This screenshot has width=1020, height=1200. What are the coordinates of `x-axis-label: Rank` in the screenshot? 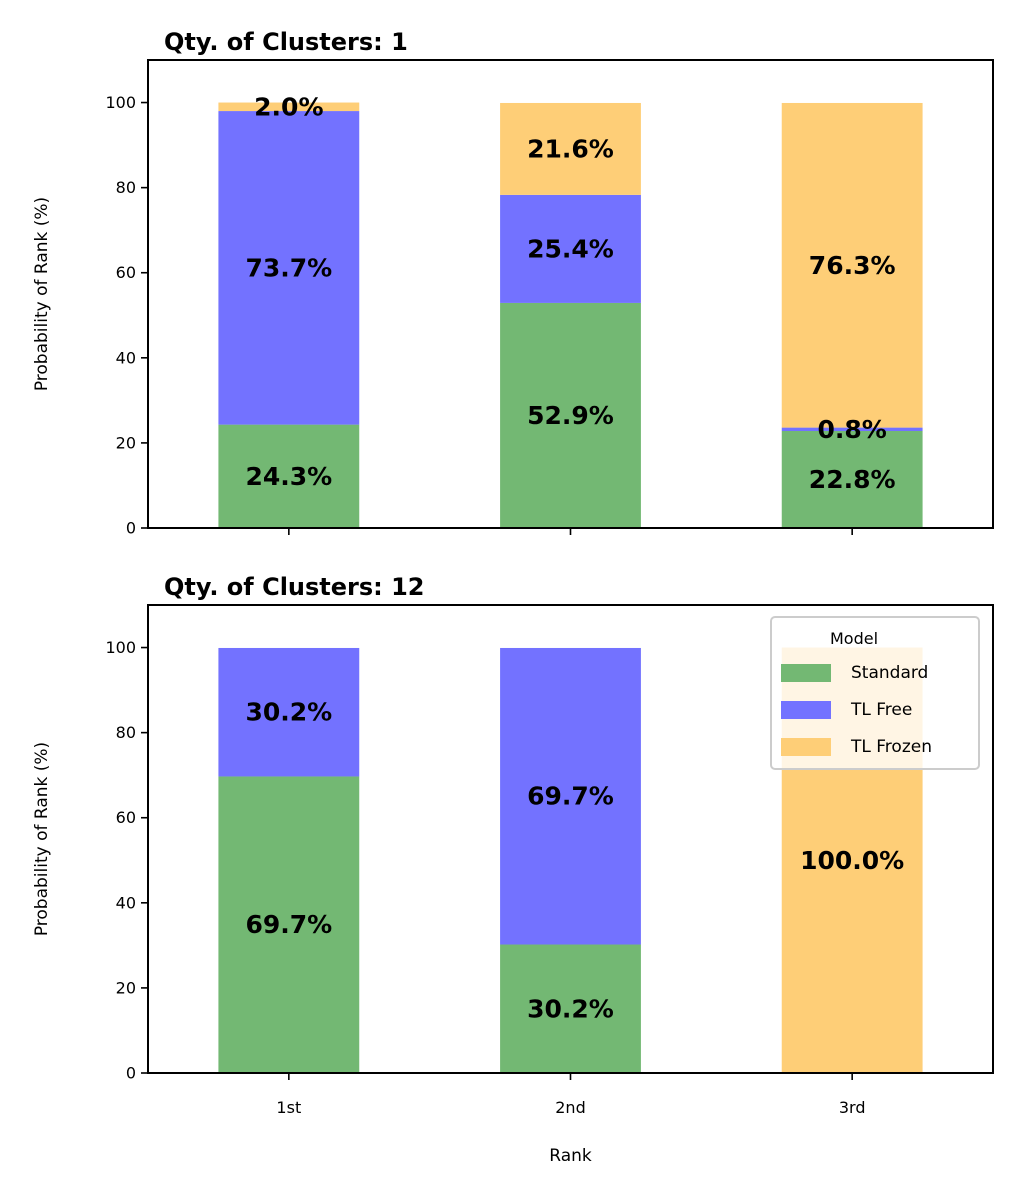 It's located at (570, 1156).